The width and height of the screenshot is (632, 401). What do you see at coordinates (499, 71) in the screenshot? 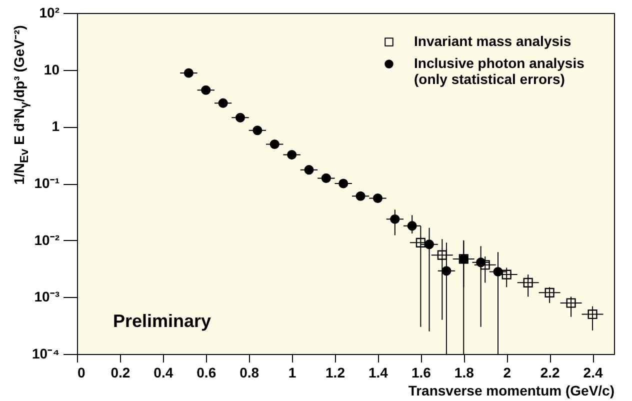
I see `legend-label: Inclusive photon analysis (only statistical errors)` at bounding box center [499, 71].